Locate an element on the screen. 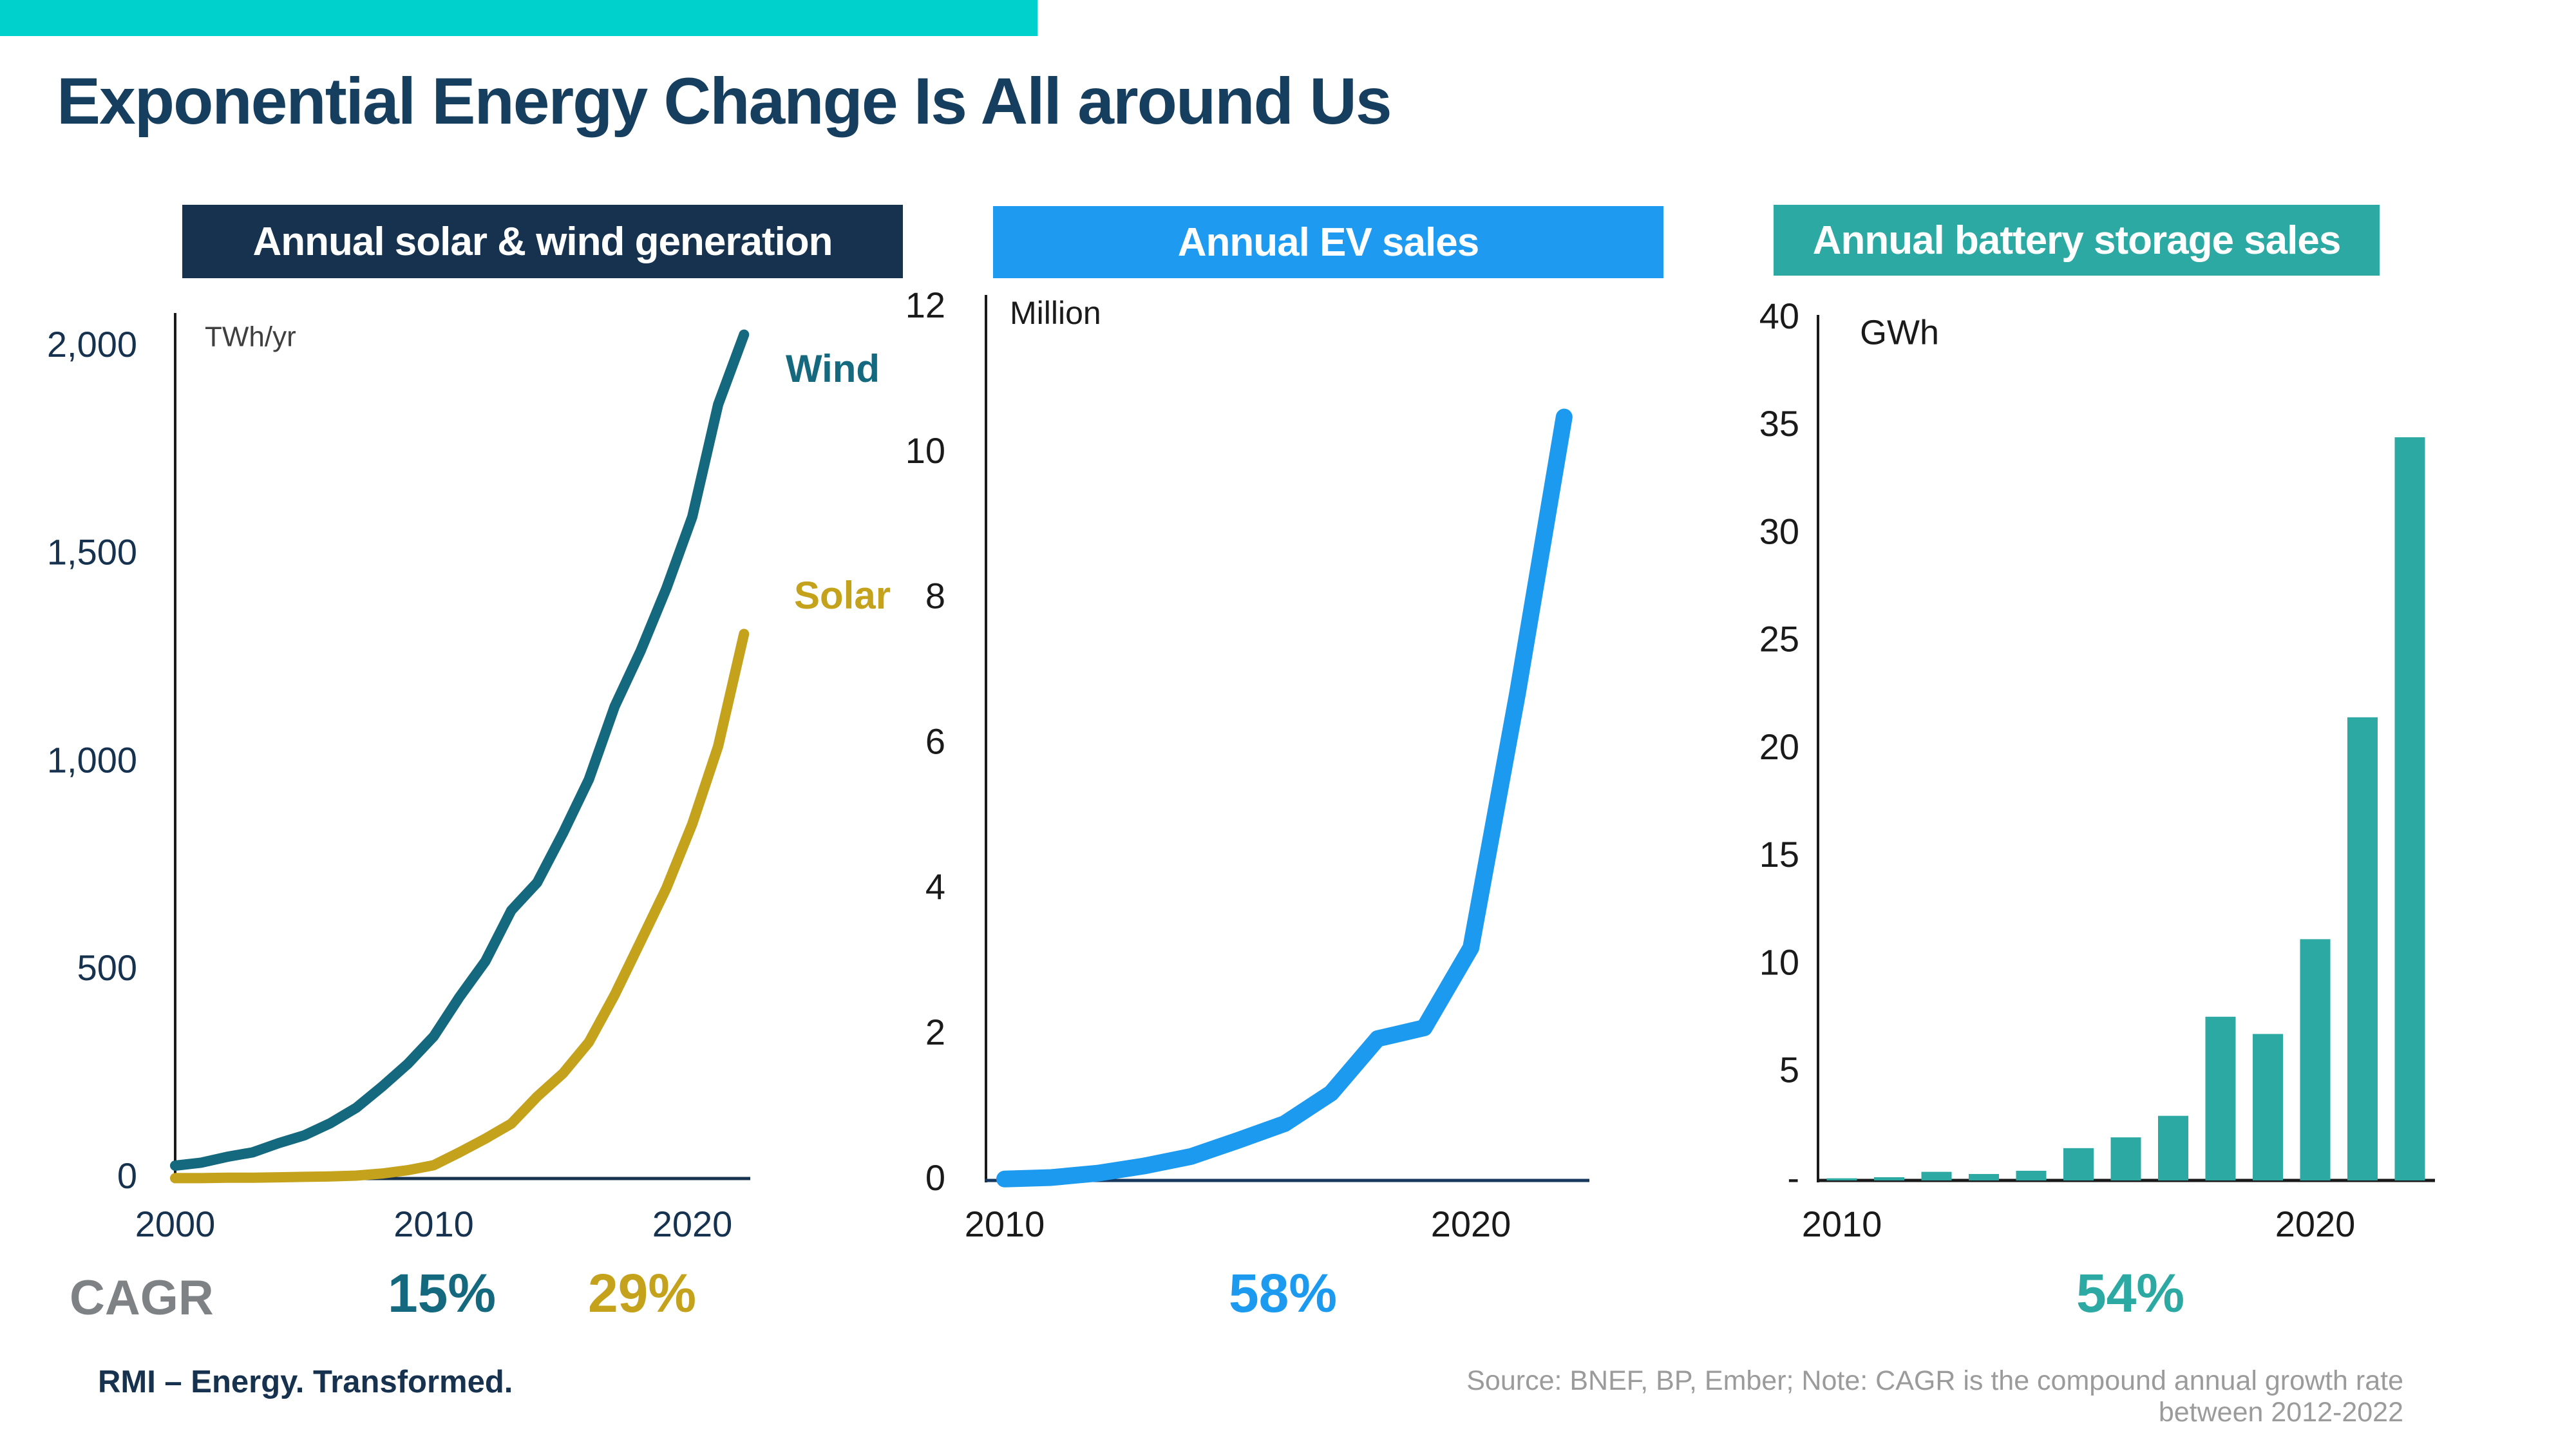  y-tick-label: 12 is located at coordinates (925, 305).